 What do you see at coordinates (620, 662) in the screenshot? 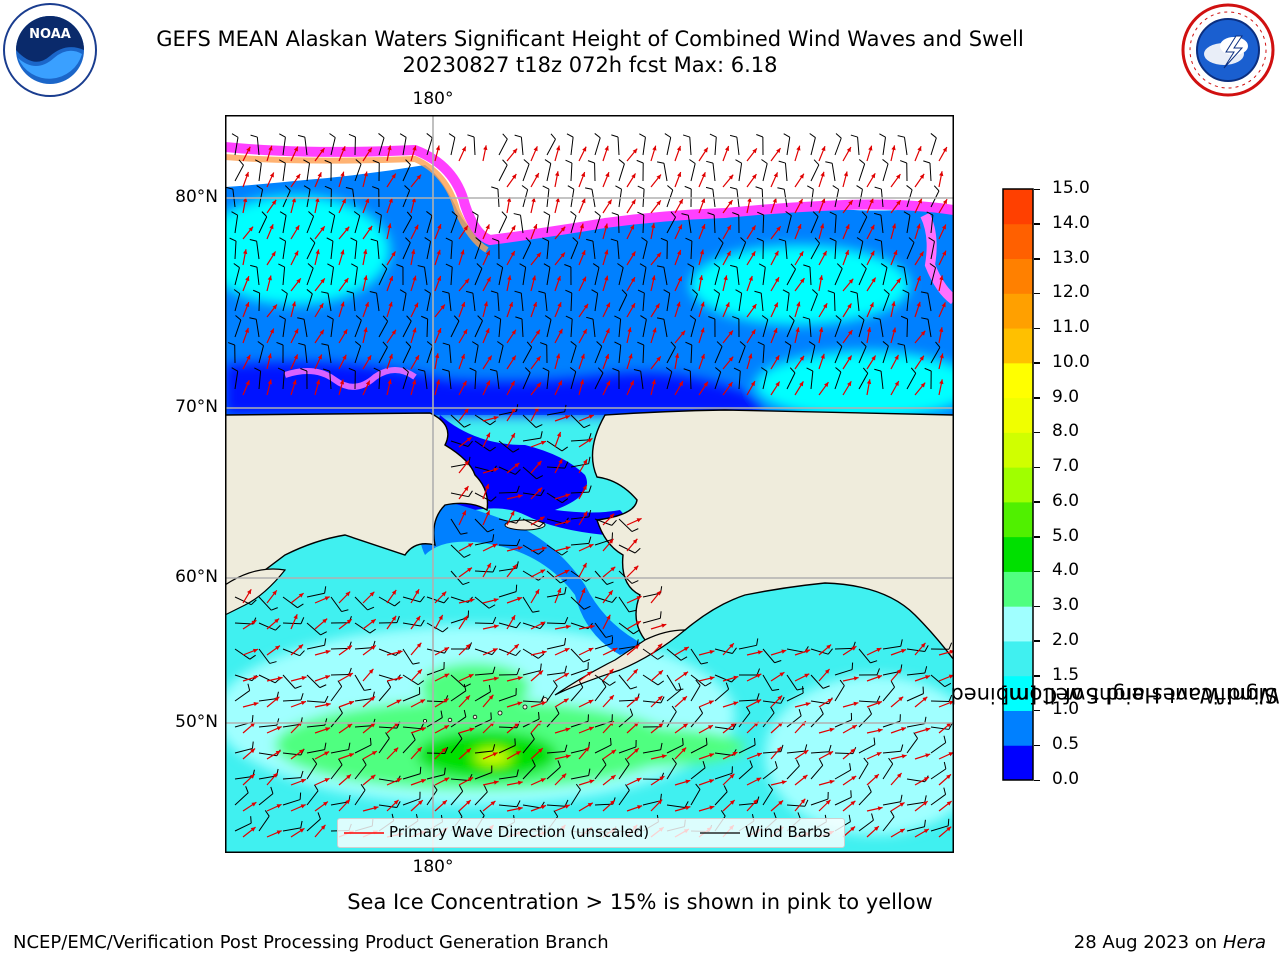
I see `alaska-peninsula` at bounding box center [620, 662].